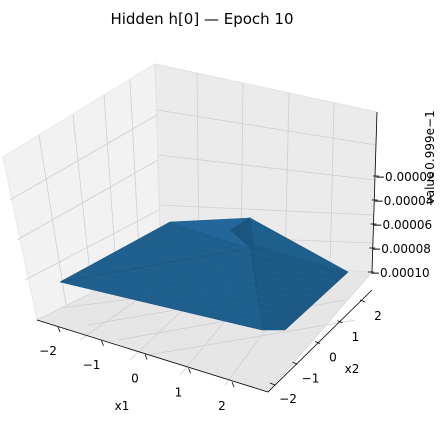 The width and height of the screenshot is (446, 433). I want to click on x-axis-line, so click(152, 356).